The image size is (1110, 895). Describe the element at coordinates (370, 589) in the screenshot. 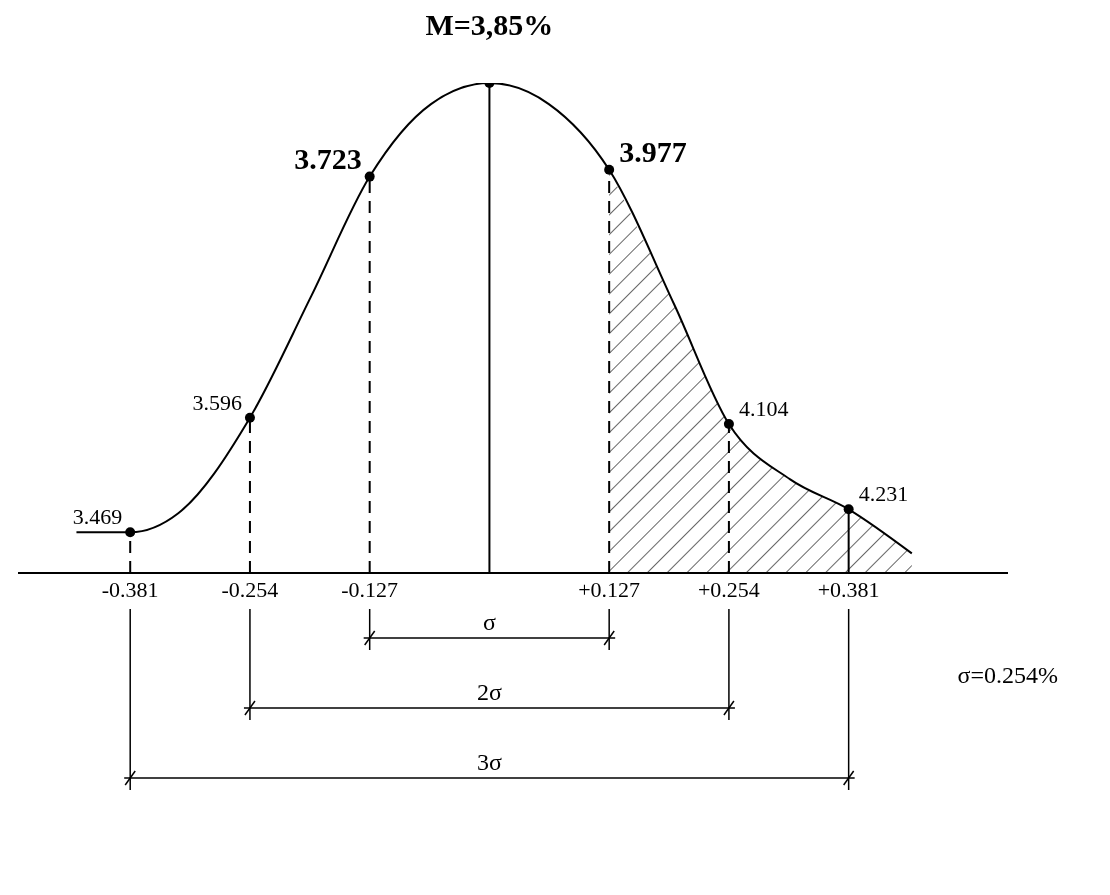

I see `x-tick-label: -0.127` at that location.